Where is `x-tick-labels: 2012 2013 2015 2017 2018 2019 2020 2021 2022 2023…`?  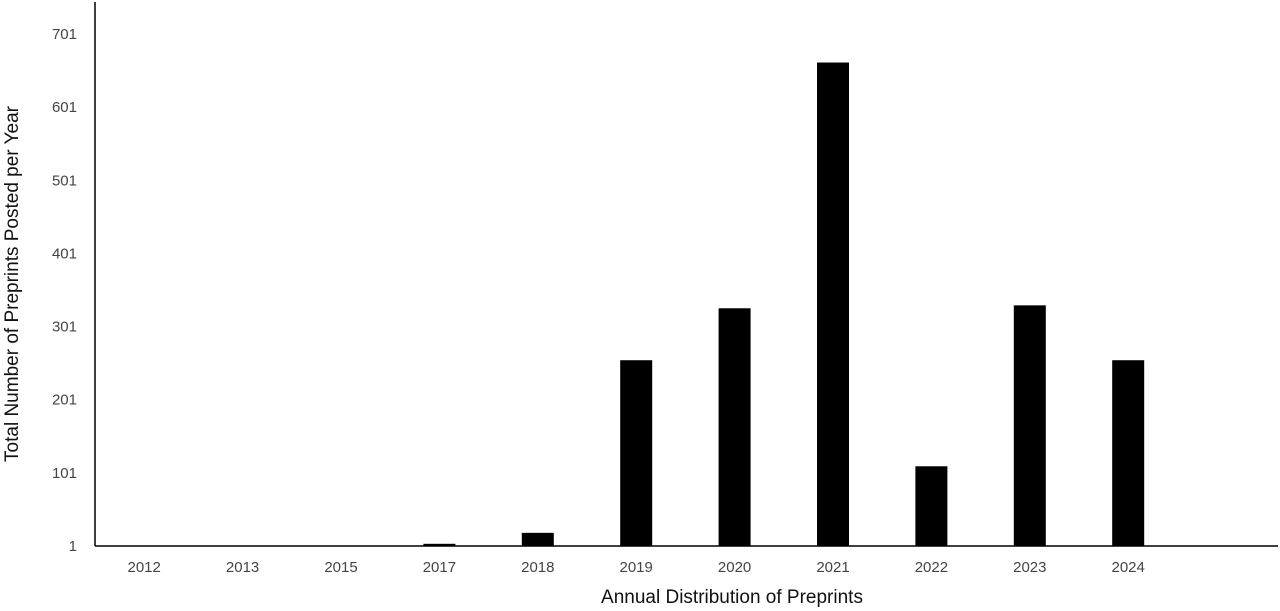 x-tick-labels: 2012 2013 2015 2017 2018 2019 2020 2021 2022 2023… is located at coordinates (636, 567).